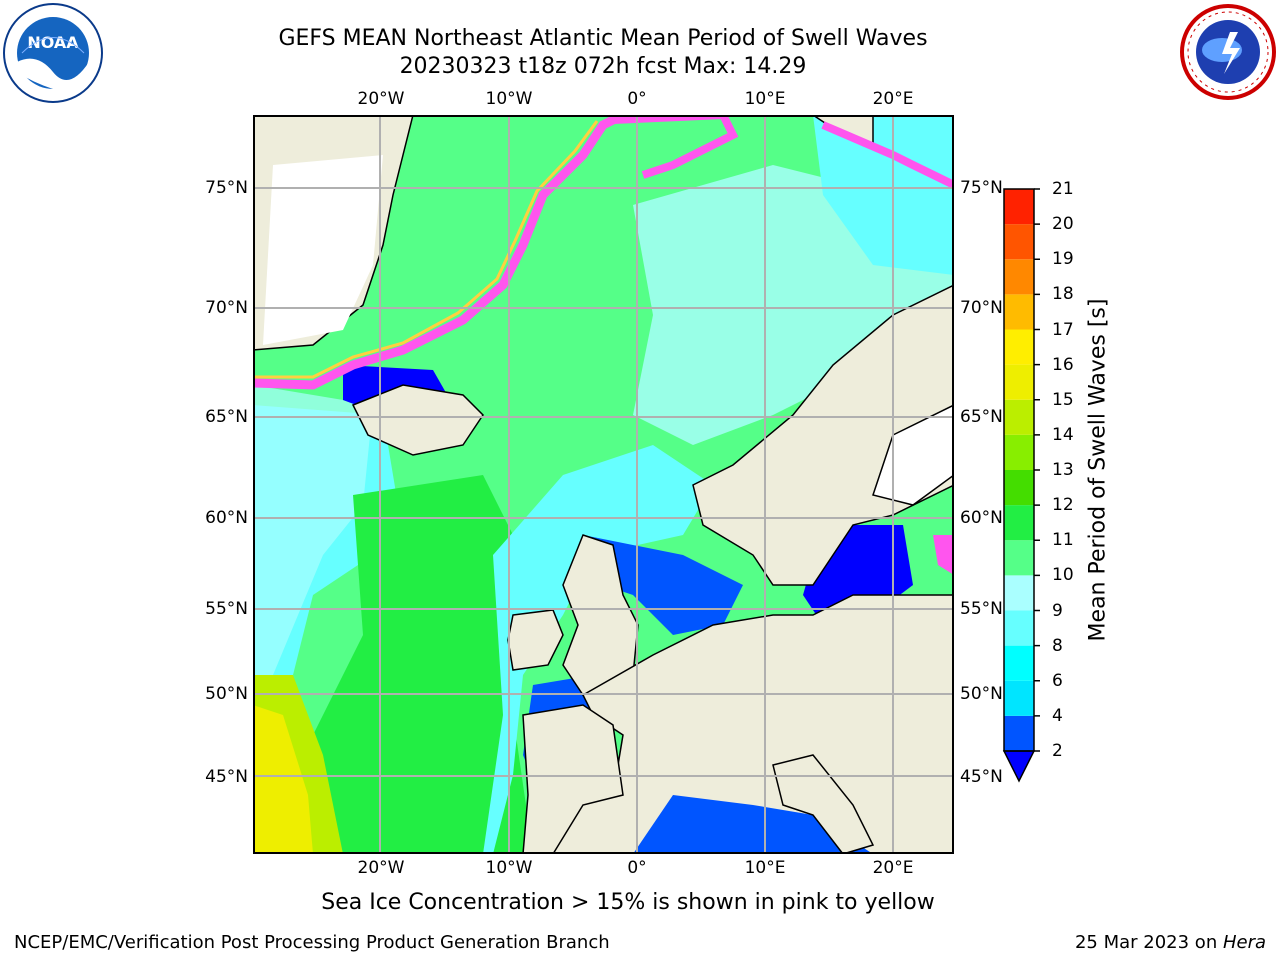 The image size is (1280, 960). What do you see at coordinates (637, 99) in the screenshot?
I see `lon-label-top: 0°` at bounding box center [637, 99].